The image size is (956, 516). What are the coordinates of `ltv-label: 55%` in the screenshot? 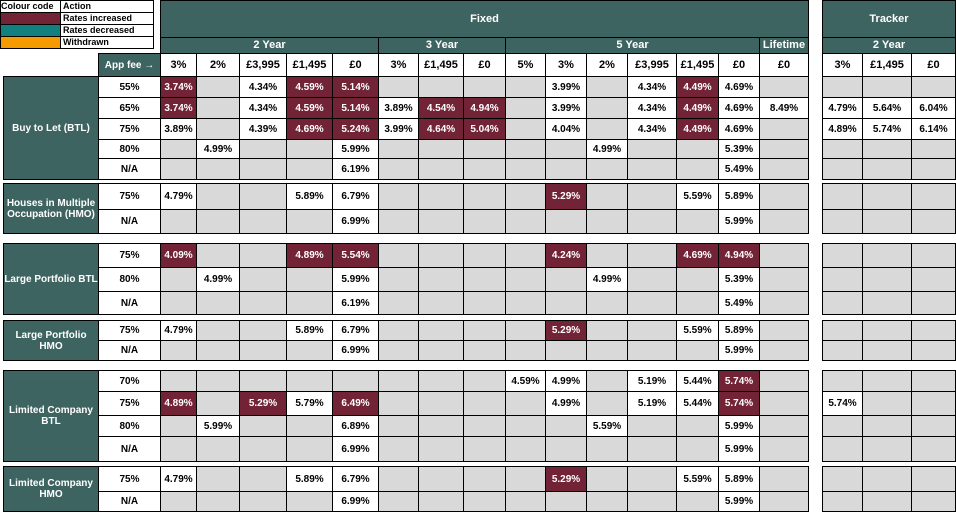 It's located at (129, 87).